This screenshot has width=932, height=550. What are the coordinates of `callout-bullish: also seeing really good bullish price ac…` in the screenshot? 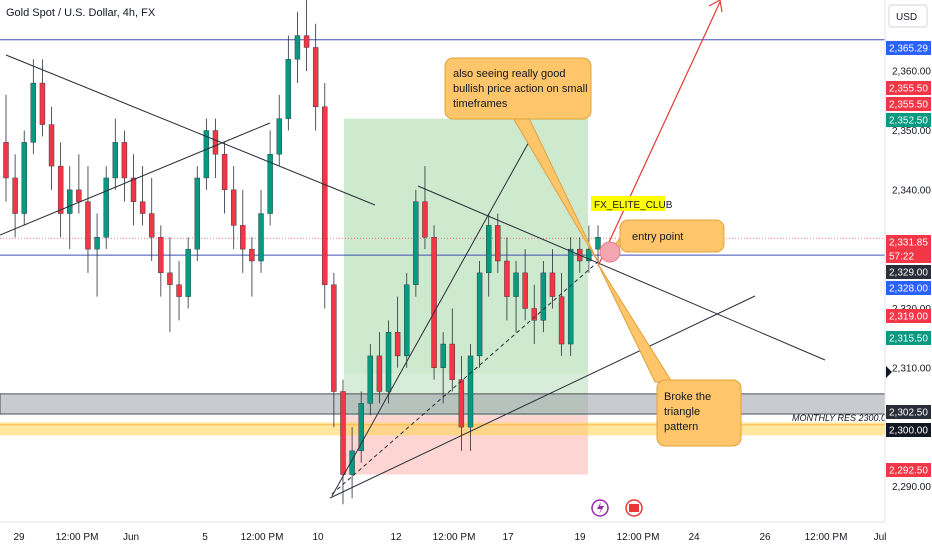 It's located at (521, 160).